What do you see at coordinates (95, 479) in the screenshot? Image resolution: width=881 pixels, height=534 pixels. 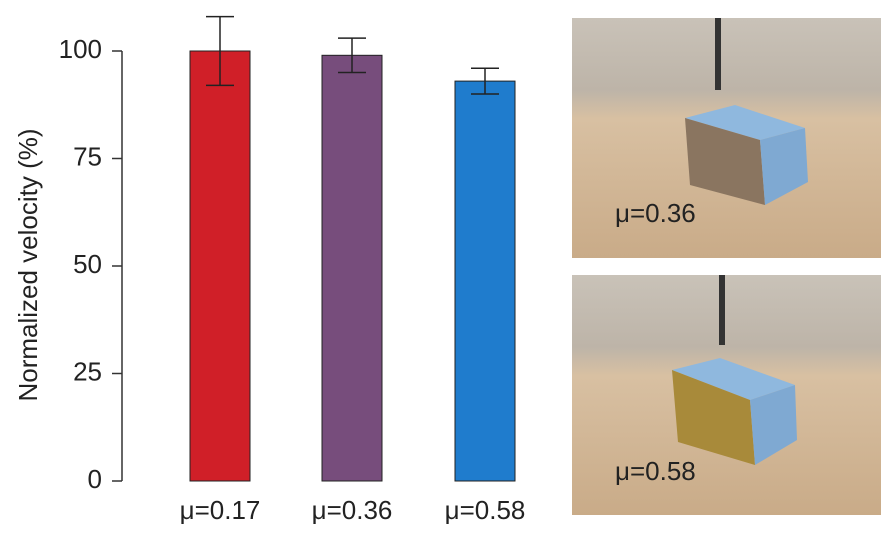 I see `y-tick-label: 0` at bounding box center [95, 479].